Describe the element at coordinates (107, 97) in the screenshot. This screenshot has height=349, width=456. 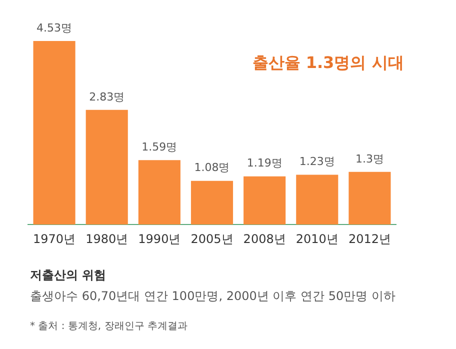
I see `data-label: 2.83명` at that location.